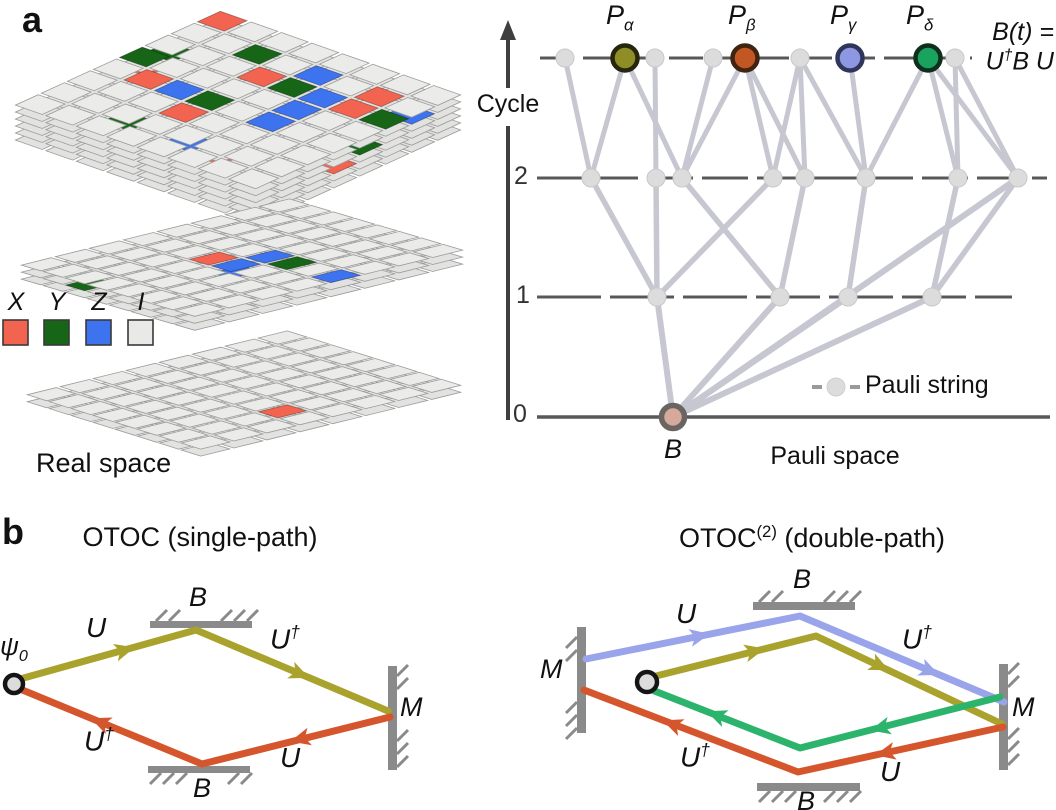 This screenshot has height=810, width=1056. What do you see at coordinates (57, 302) in the screenshot?
I see `legend-letter-y: Y` at bounding box center [57, 302].